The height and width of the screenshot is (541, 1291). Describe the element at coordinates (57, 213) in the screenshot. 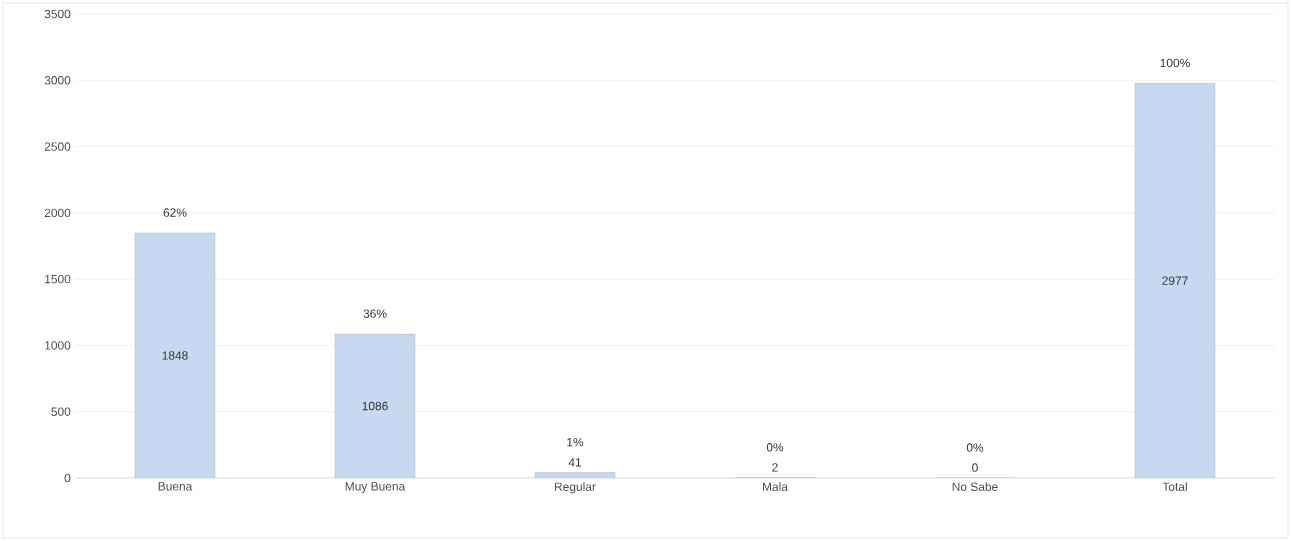

I see `y-tick-label: 2000` at that location.